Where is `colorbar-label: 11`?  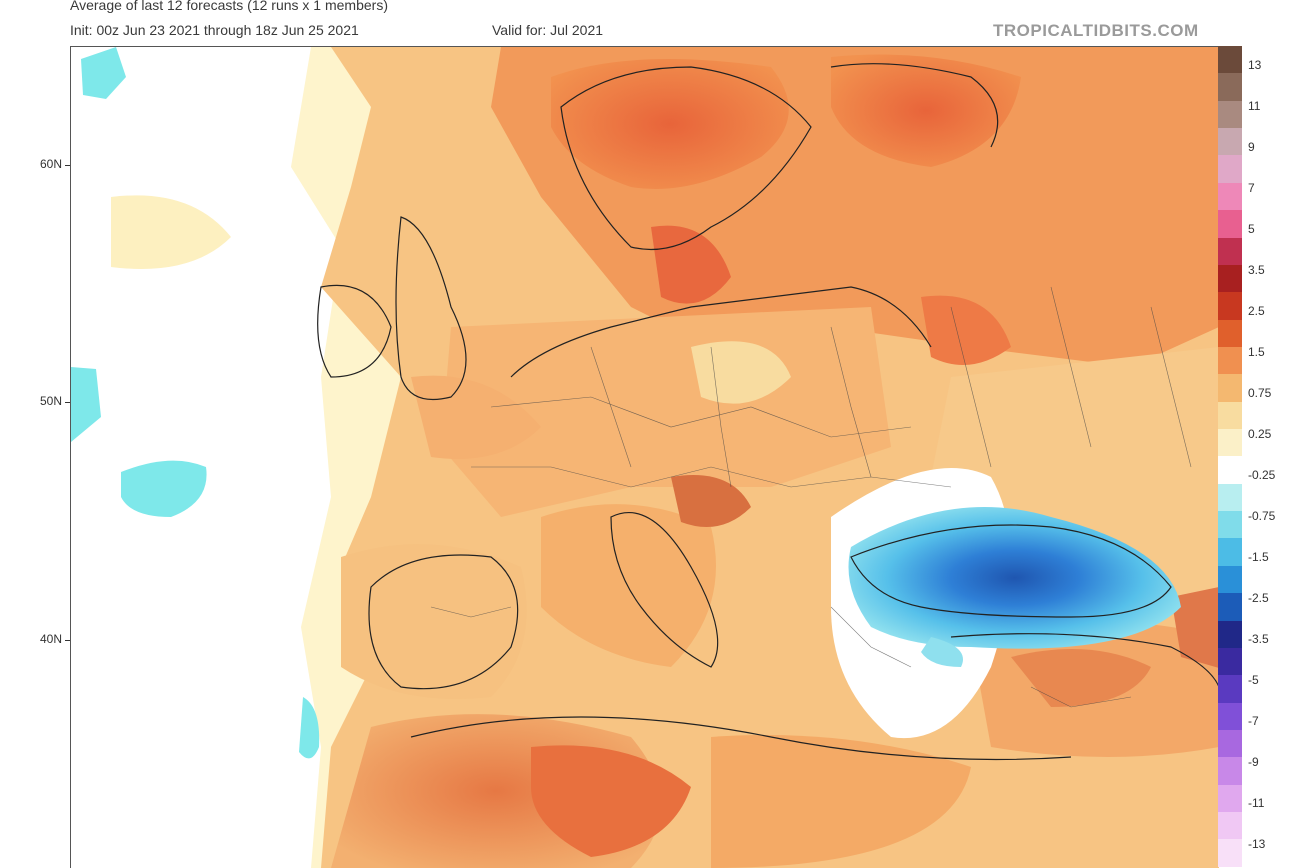
colorbar-label: 11 is located at coordinates (1254, 106).